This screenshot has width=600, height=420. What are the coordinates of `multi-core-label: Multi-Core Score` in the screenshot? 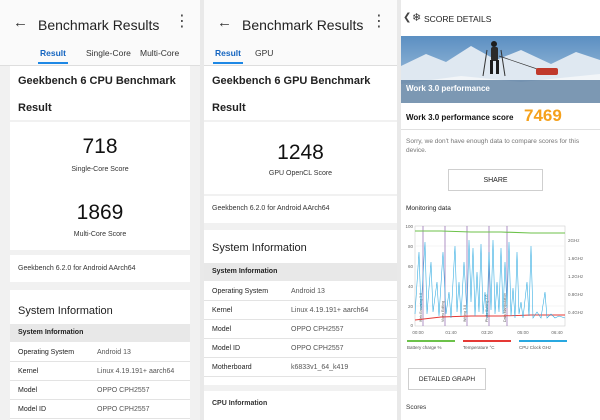 It's located at (100, 234).